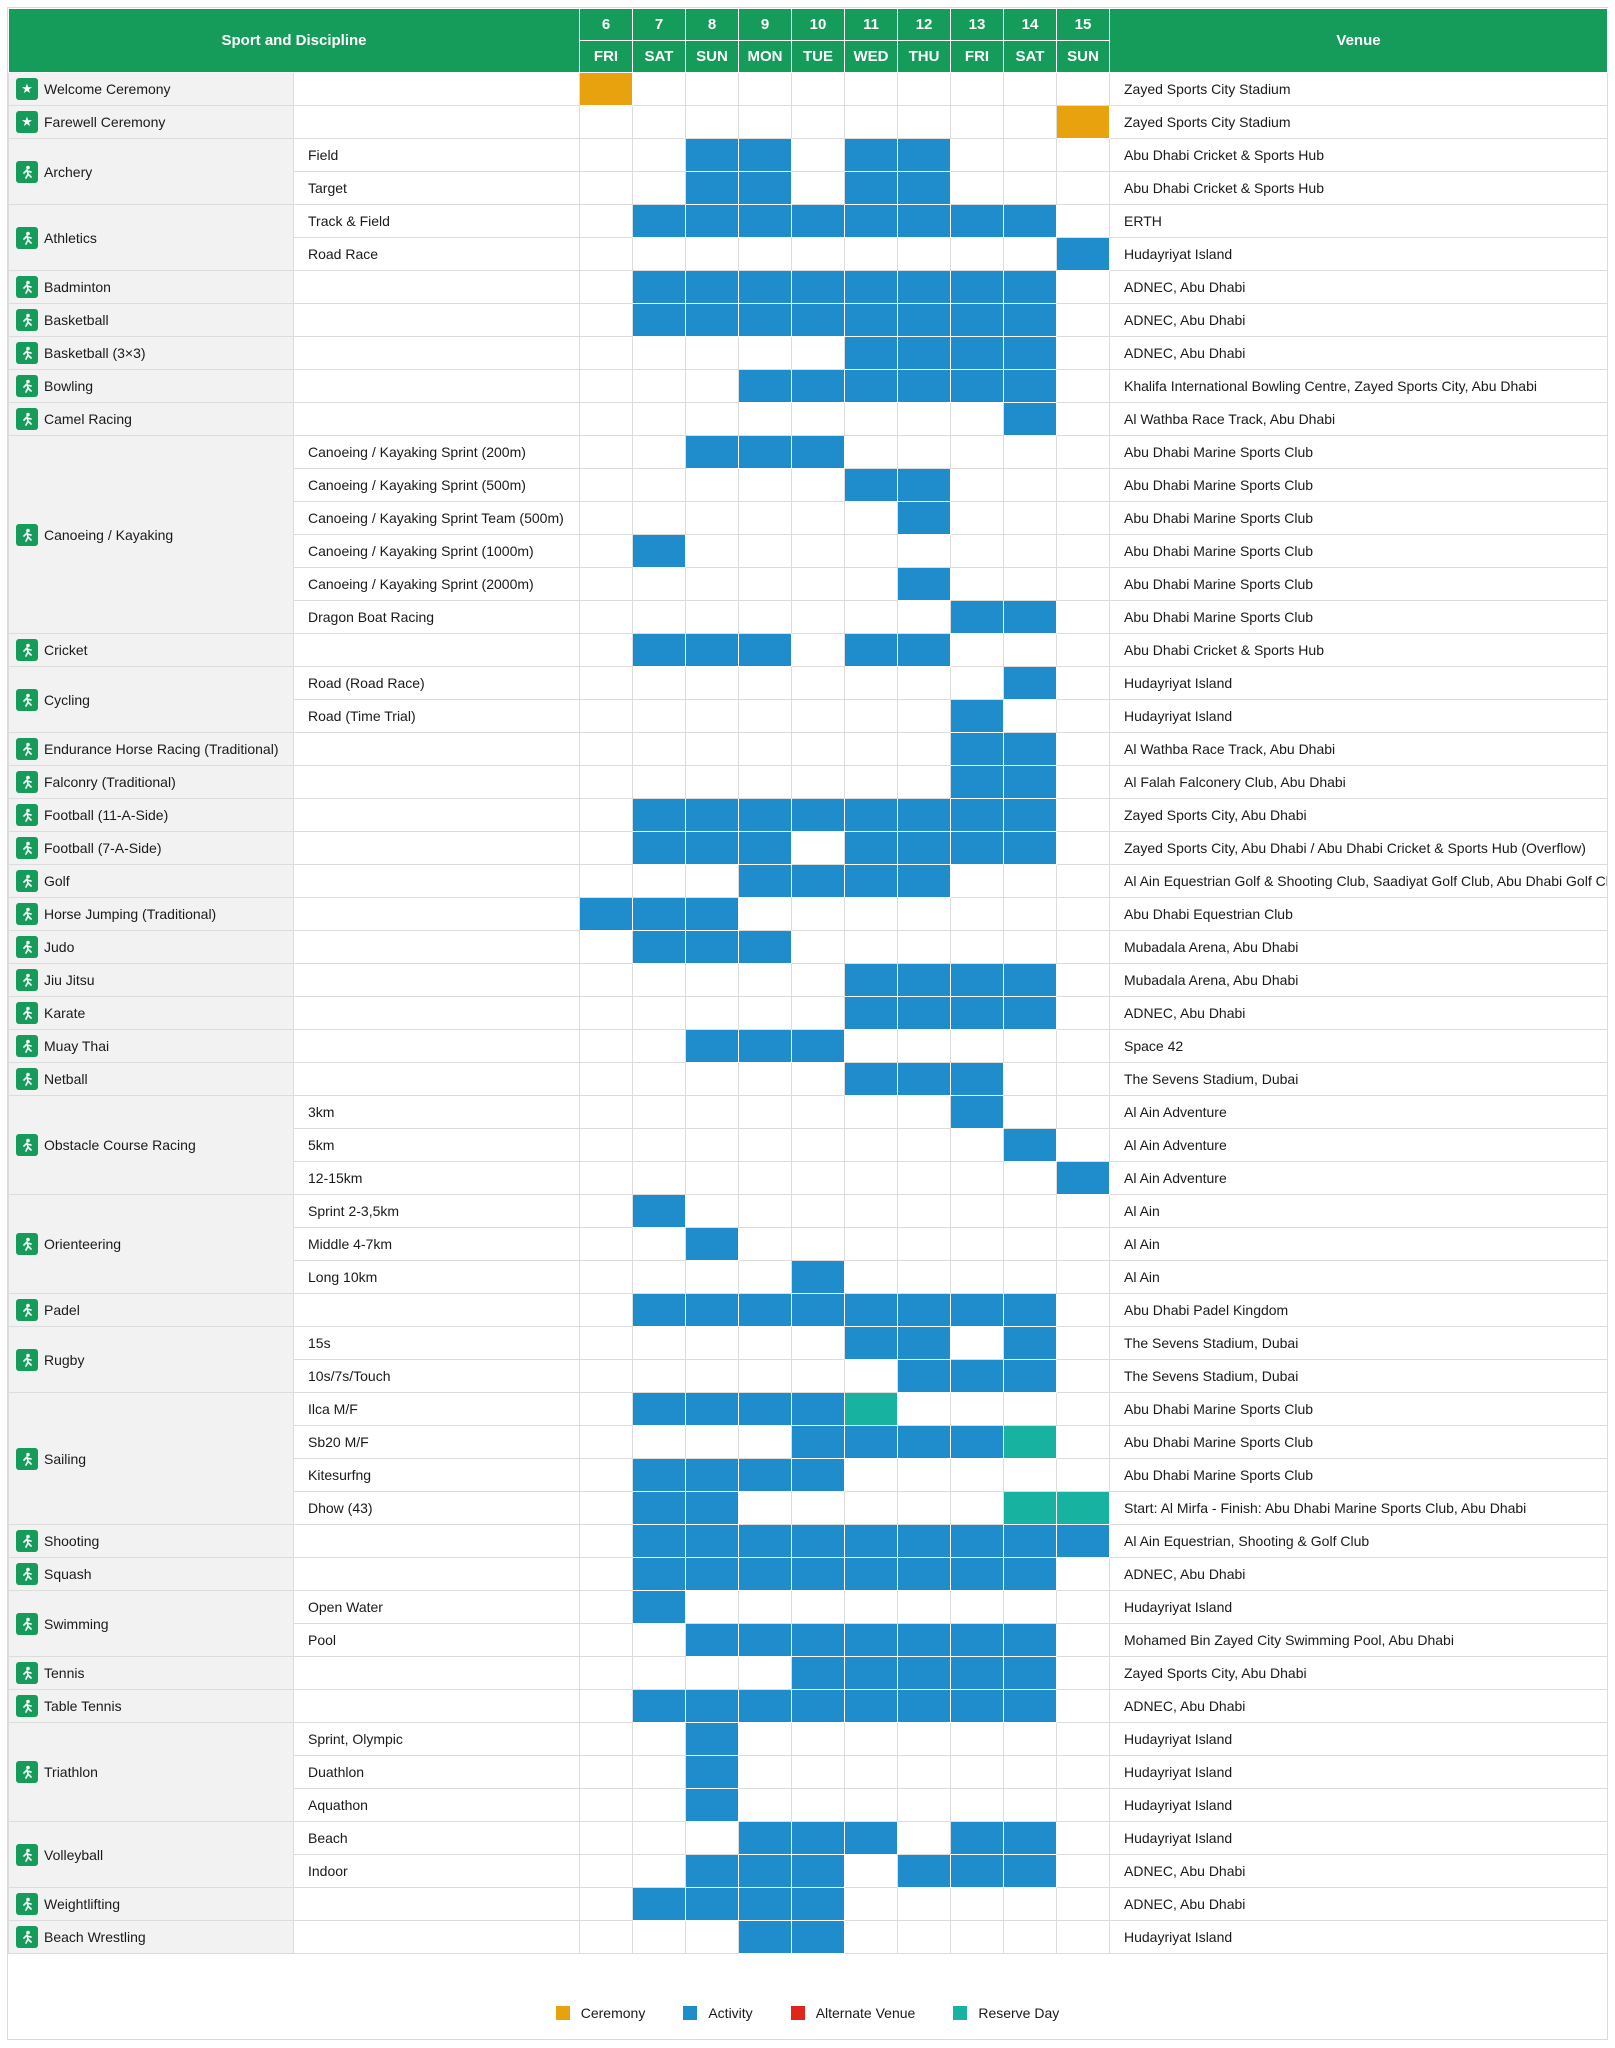  Describe the element at coordinates (151, 1046) in the screenshot. I see `sport-cell: Muay Thai` at that location.